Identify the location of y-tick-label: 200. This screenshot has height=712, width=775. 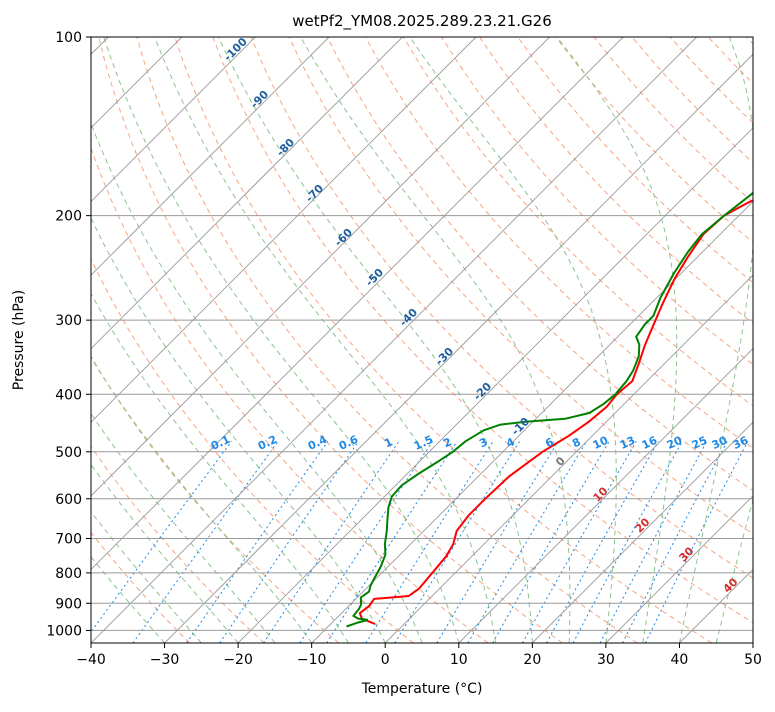
(68, 217).